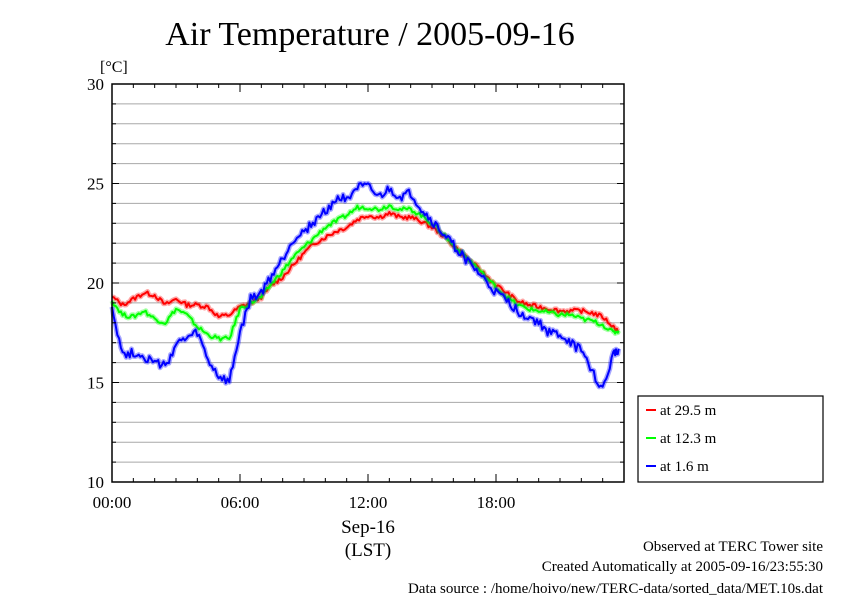 This screenshot has height=595, width=842. Describe the element at coordinates (688, 439) in the screenshot. I see `legend-label: at 12.3 m` at that location.